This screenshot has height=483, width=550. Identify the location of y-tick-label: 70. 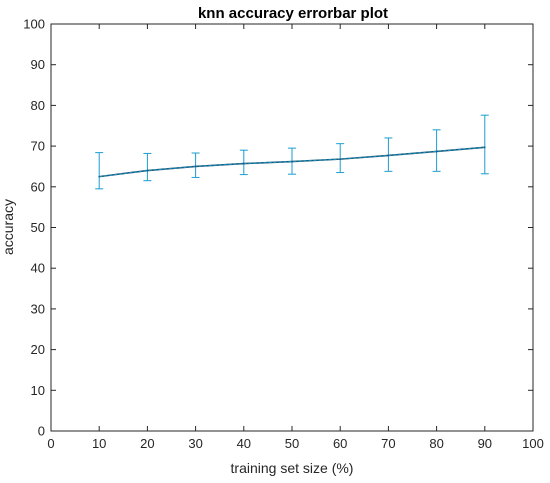
(38, 146).